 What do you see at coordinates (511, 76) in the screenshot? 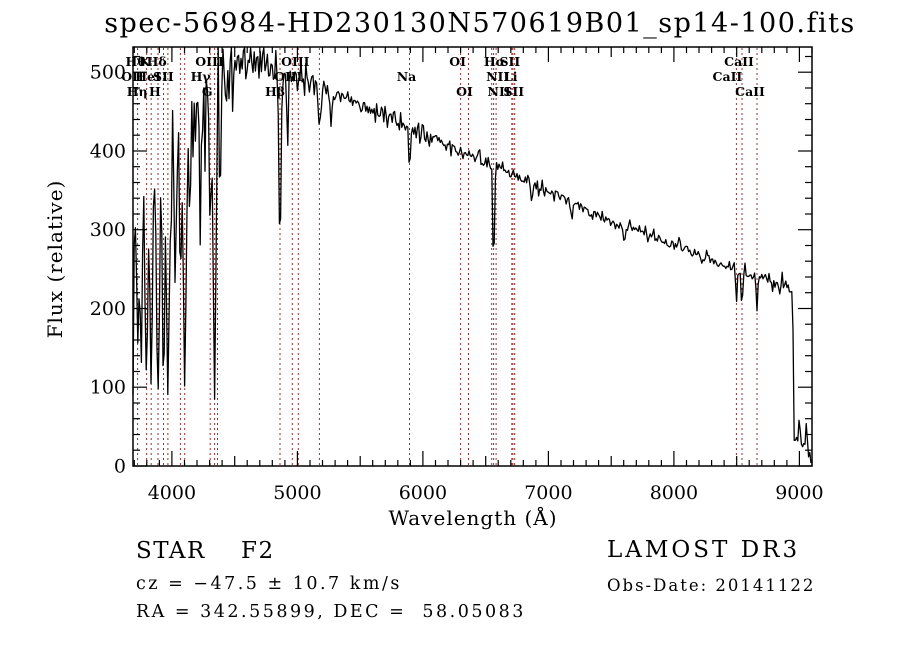
I see `line-label: Li` at bounding box center [511, 76].